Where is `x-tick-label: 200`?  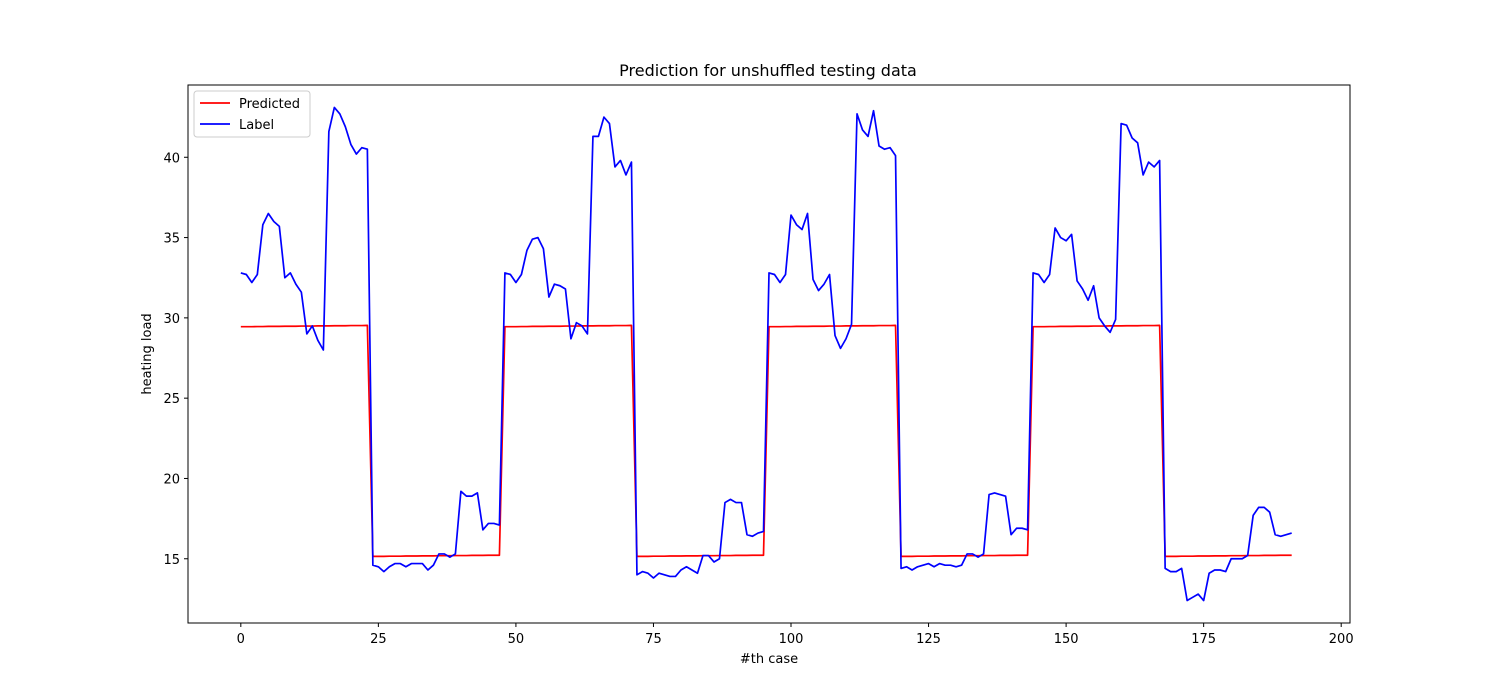 x-tick-label: 200 is located at coordinates (1341, 639).